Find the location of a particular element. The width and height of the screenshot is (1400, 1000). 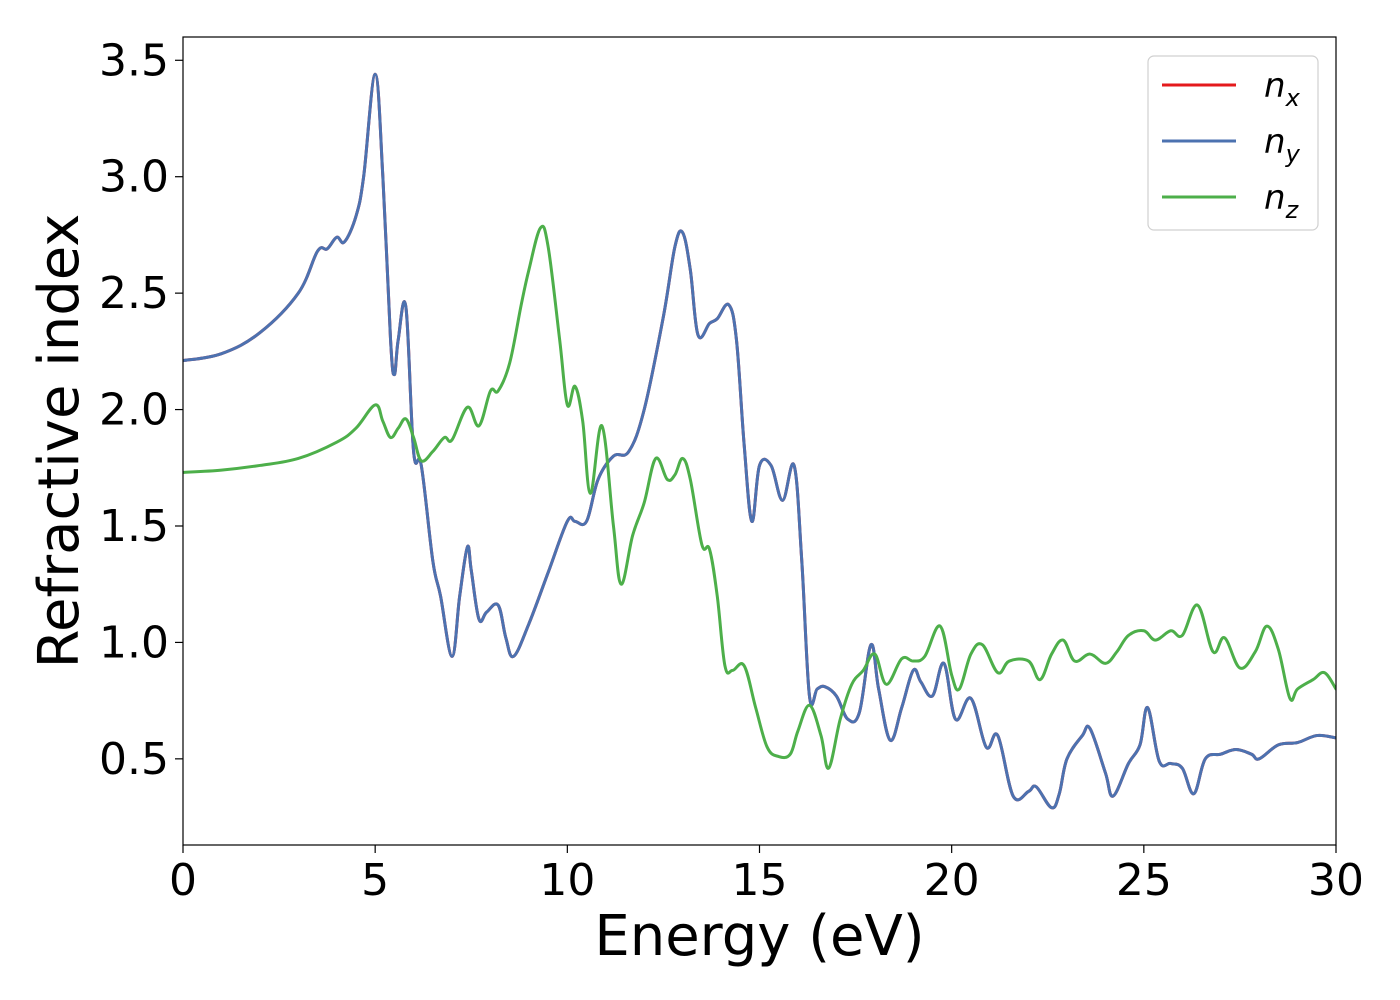

y-tick-label: 2.0 is located at coordinates (134, 410).